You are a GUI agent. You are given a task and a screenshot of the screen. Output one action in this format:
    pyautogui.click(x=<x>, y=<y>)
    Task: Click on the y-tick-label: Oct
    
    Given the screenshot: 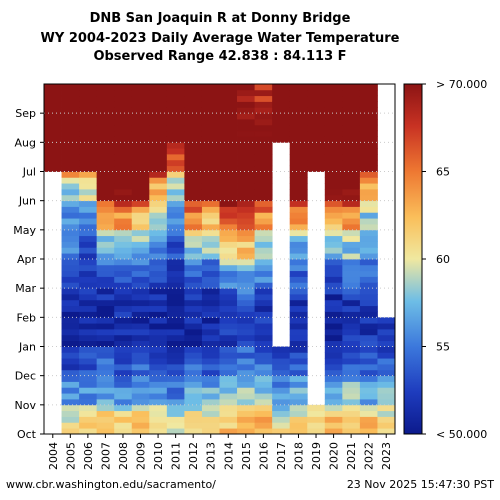 What is the action you would take?
    pyautogui.click(x=27, y=434)
    